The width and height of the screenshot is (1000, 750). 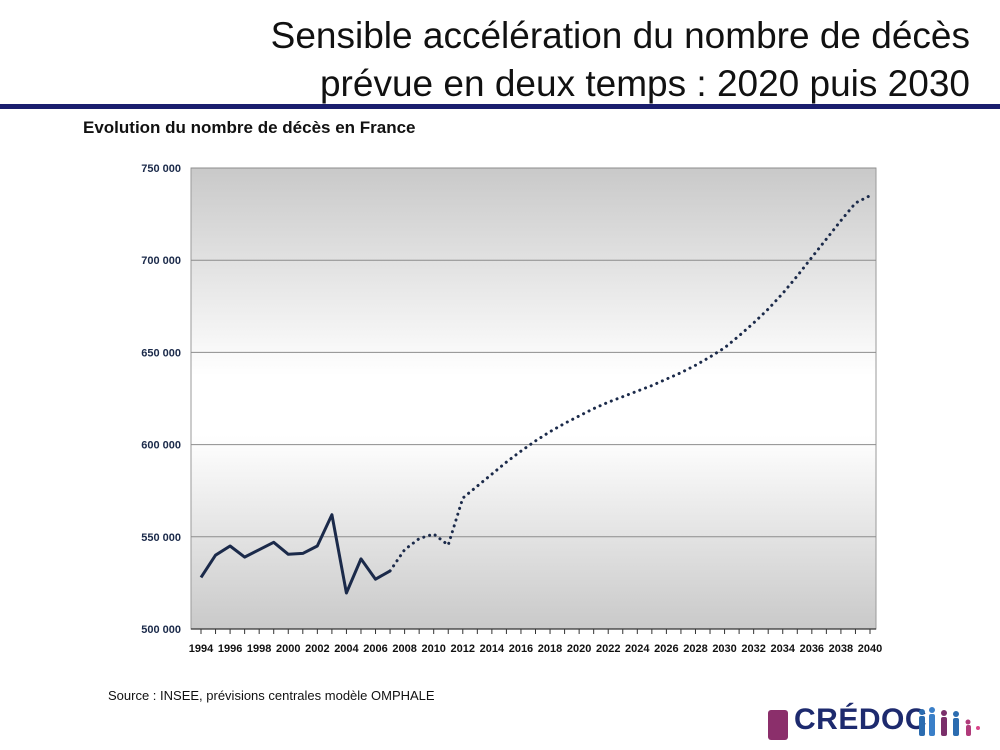 I want to click on x-tick-label: 2030, so click(x=724, y=649).